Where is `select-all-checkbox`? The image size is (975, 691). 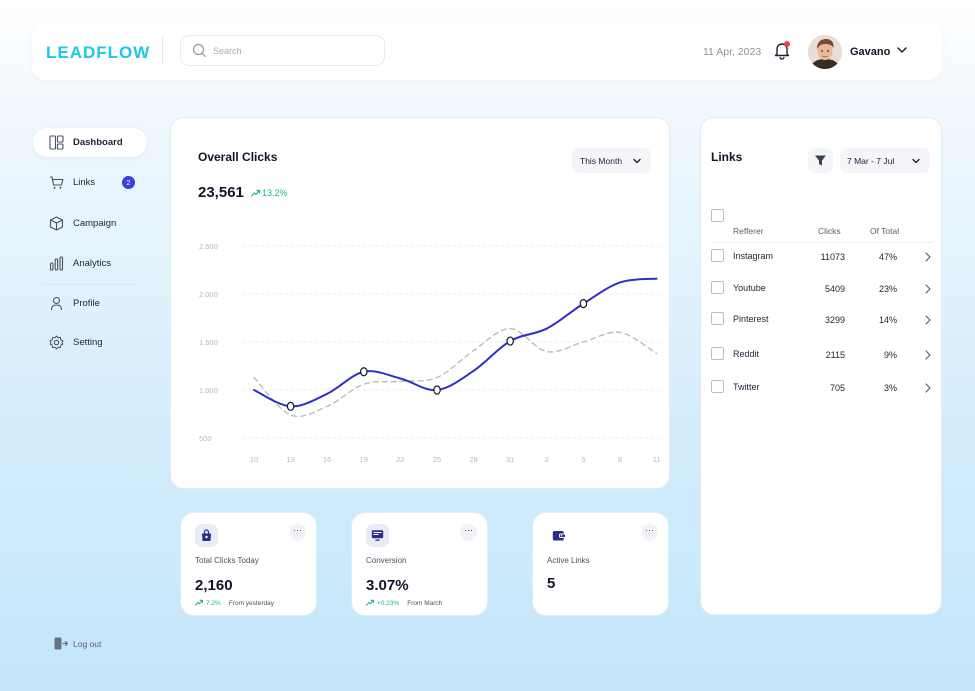
select-all-checkbox is located at coordinates (717, 215).